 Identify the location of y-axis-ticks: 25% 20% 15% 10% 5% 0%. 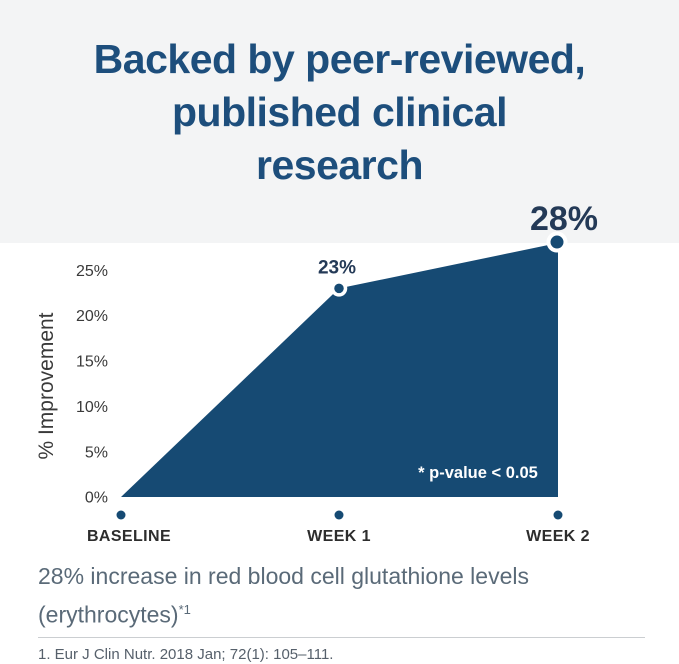
(92, 385).